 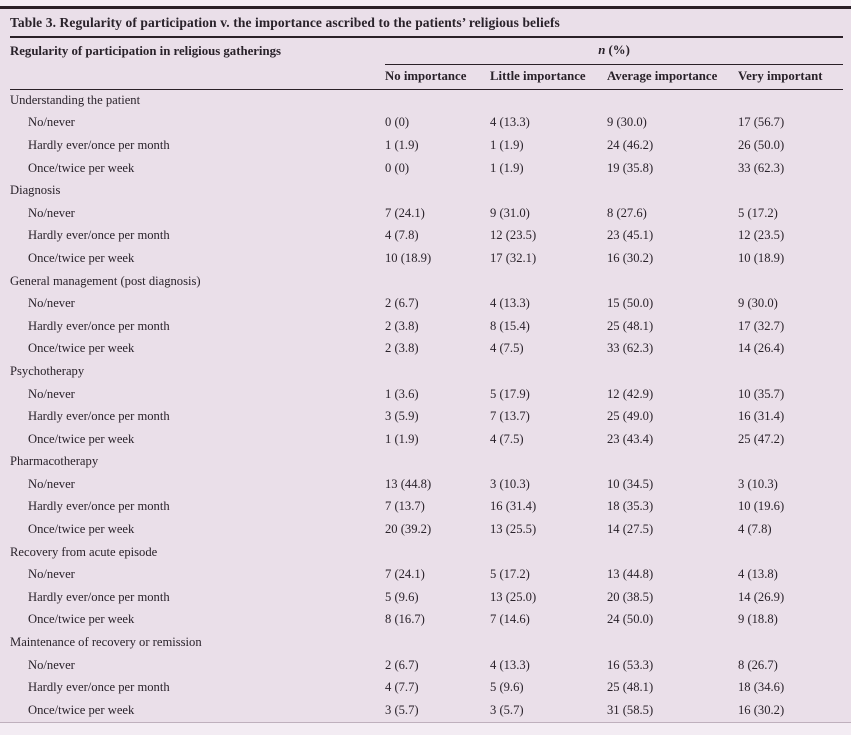 I want to click on value-cell: 4 (13.8), so click(x=758, y=574).